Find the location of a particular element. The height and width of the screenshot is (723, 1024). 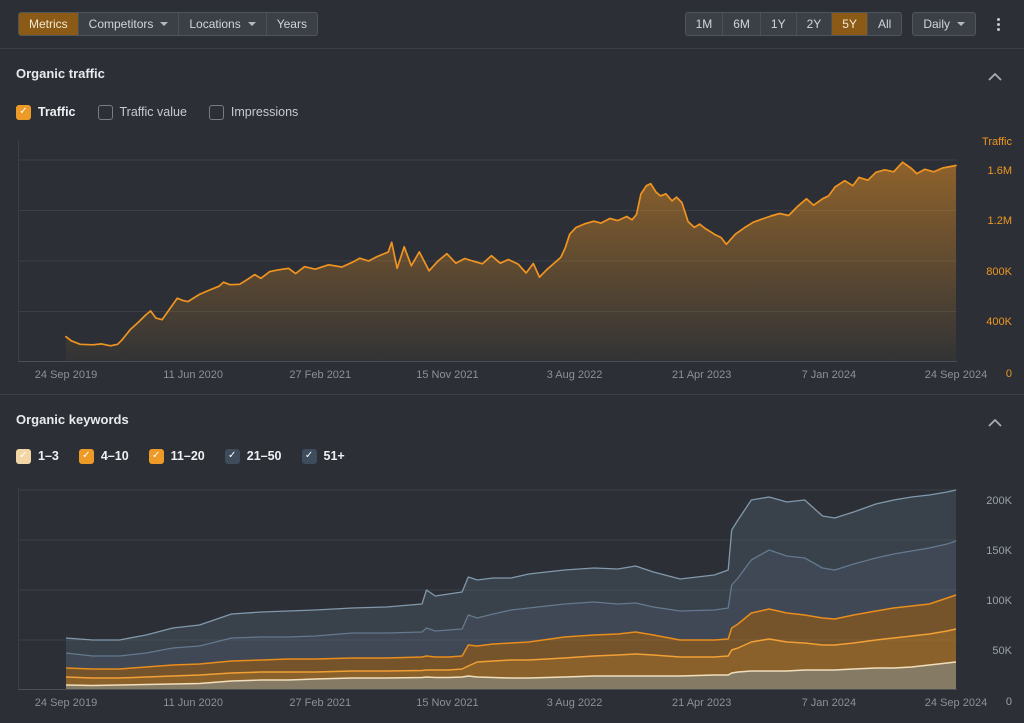

checkbox-pos-21-50-label: 21–50 is located at coordinates (264, 456).